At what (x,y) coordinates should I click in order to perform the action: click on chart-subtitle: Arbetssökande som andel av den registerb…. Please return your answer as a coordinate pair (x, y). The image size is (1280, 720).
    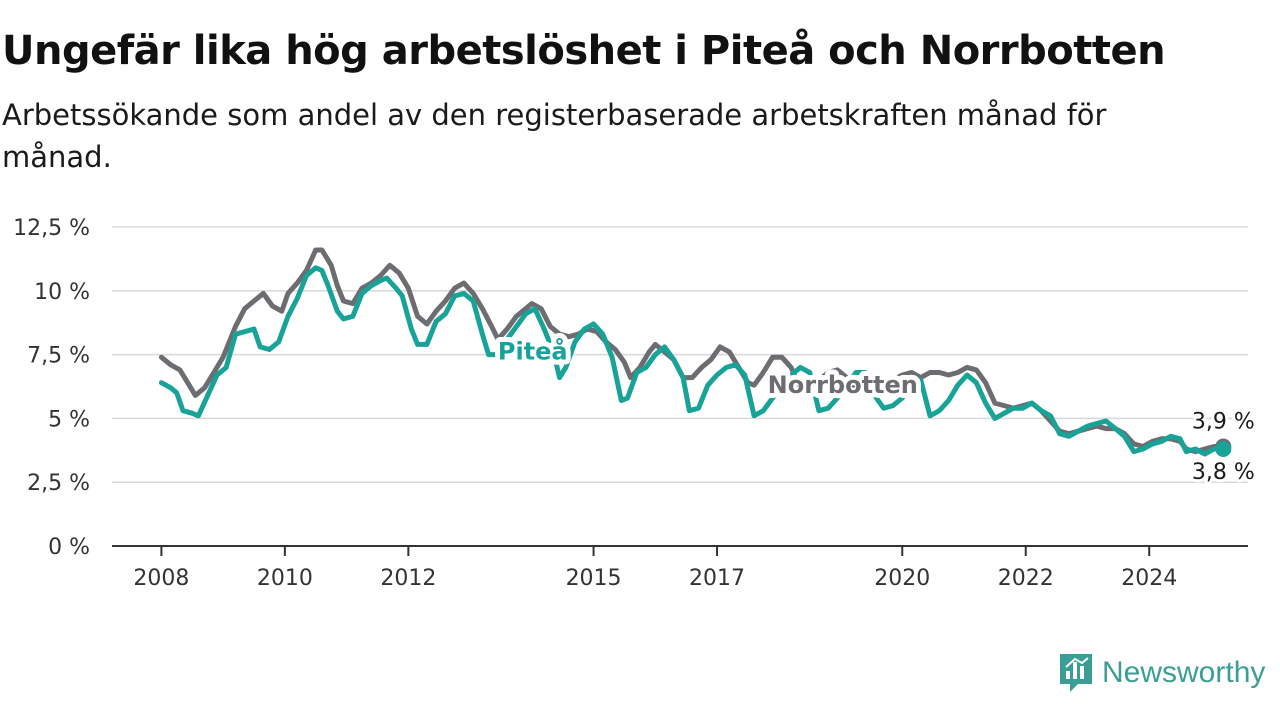
    Looking at the image, I should click on (554, 136).